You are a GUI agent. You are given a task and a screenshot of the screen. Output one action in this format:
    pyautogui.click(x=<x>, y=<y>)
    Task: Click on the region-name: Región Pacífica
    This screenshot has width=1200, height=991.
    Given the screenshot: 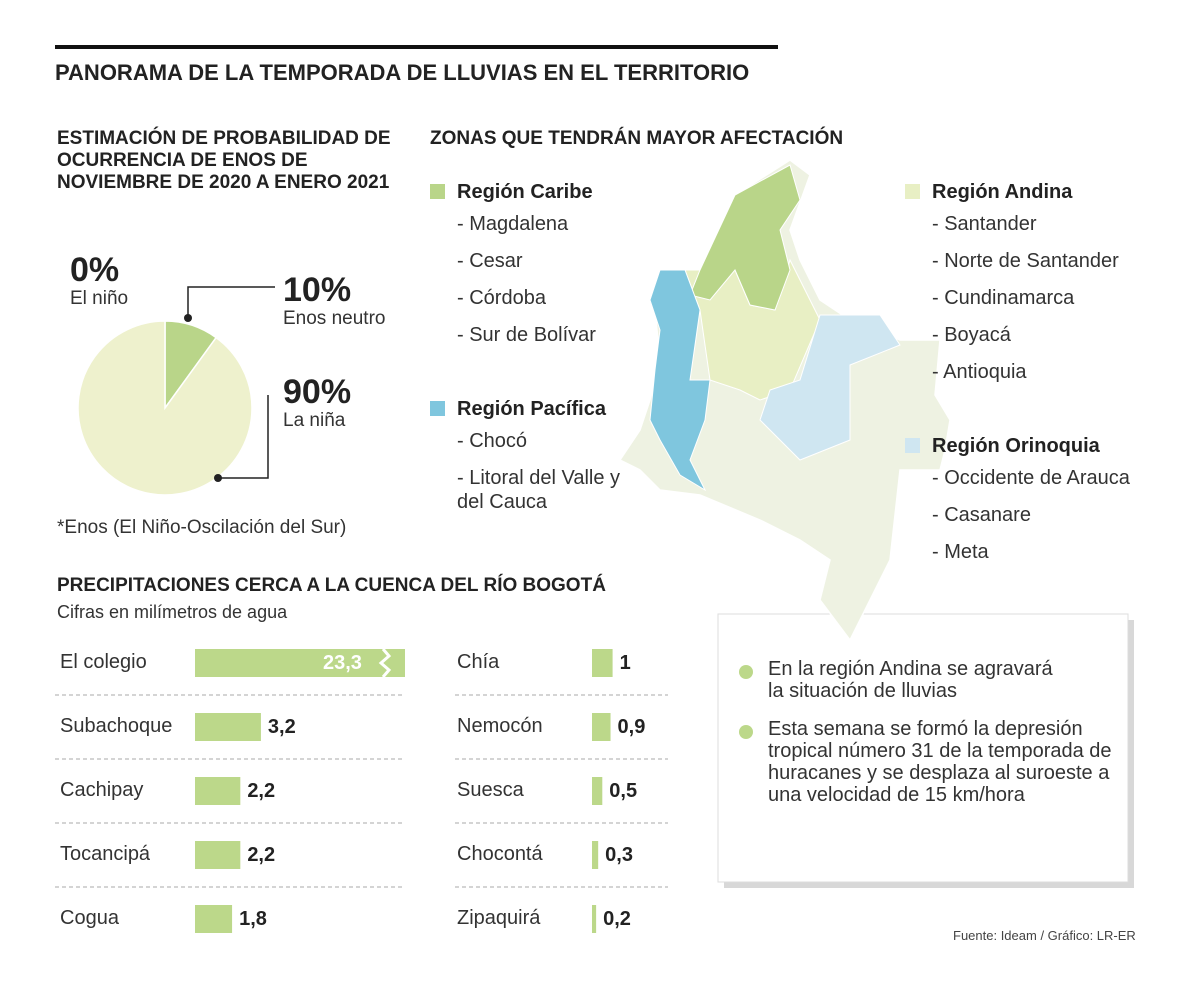 What is the action you would take?
    pyautogui.click(x=531, y=409)
    